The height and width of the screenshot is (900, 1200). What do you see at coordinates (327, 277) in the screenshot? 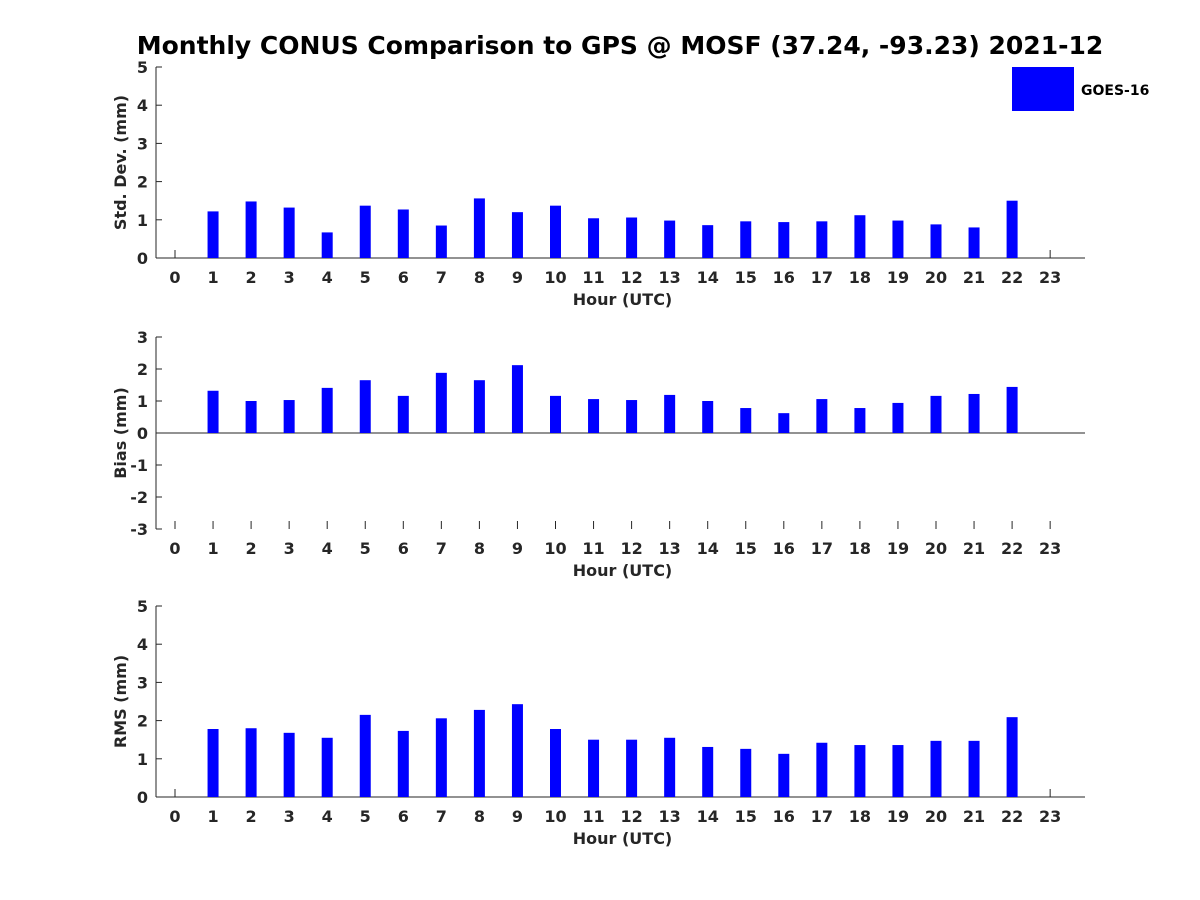
I see `std-dev-x-tick-label: 4` at bounding box center [327, 277].